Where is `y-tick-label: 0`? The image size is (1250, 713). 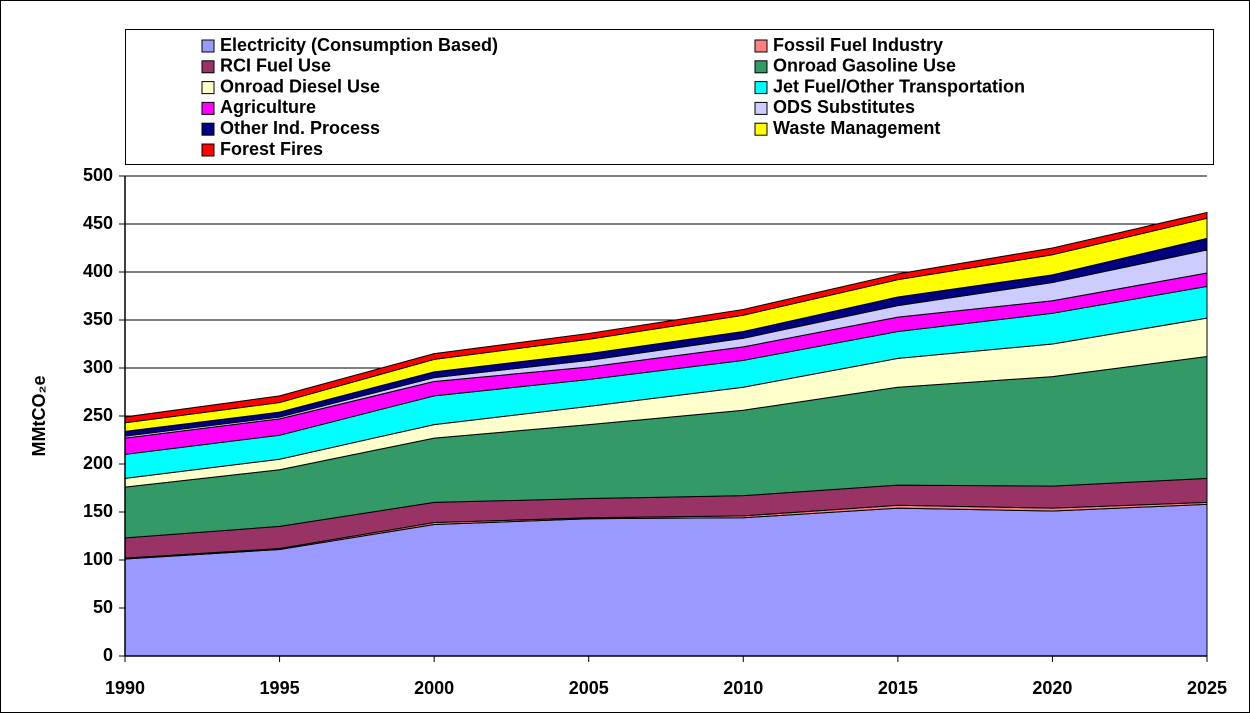
y-tick-label: 0 is located at coordinates (108, 655).